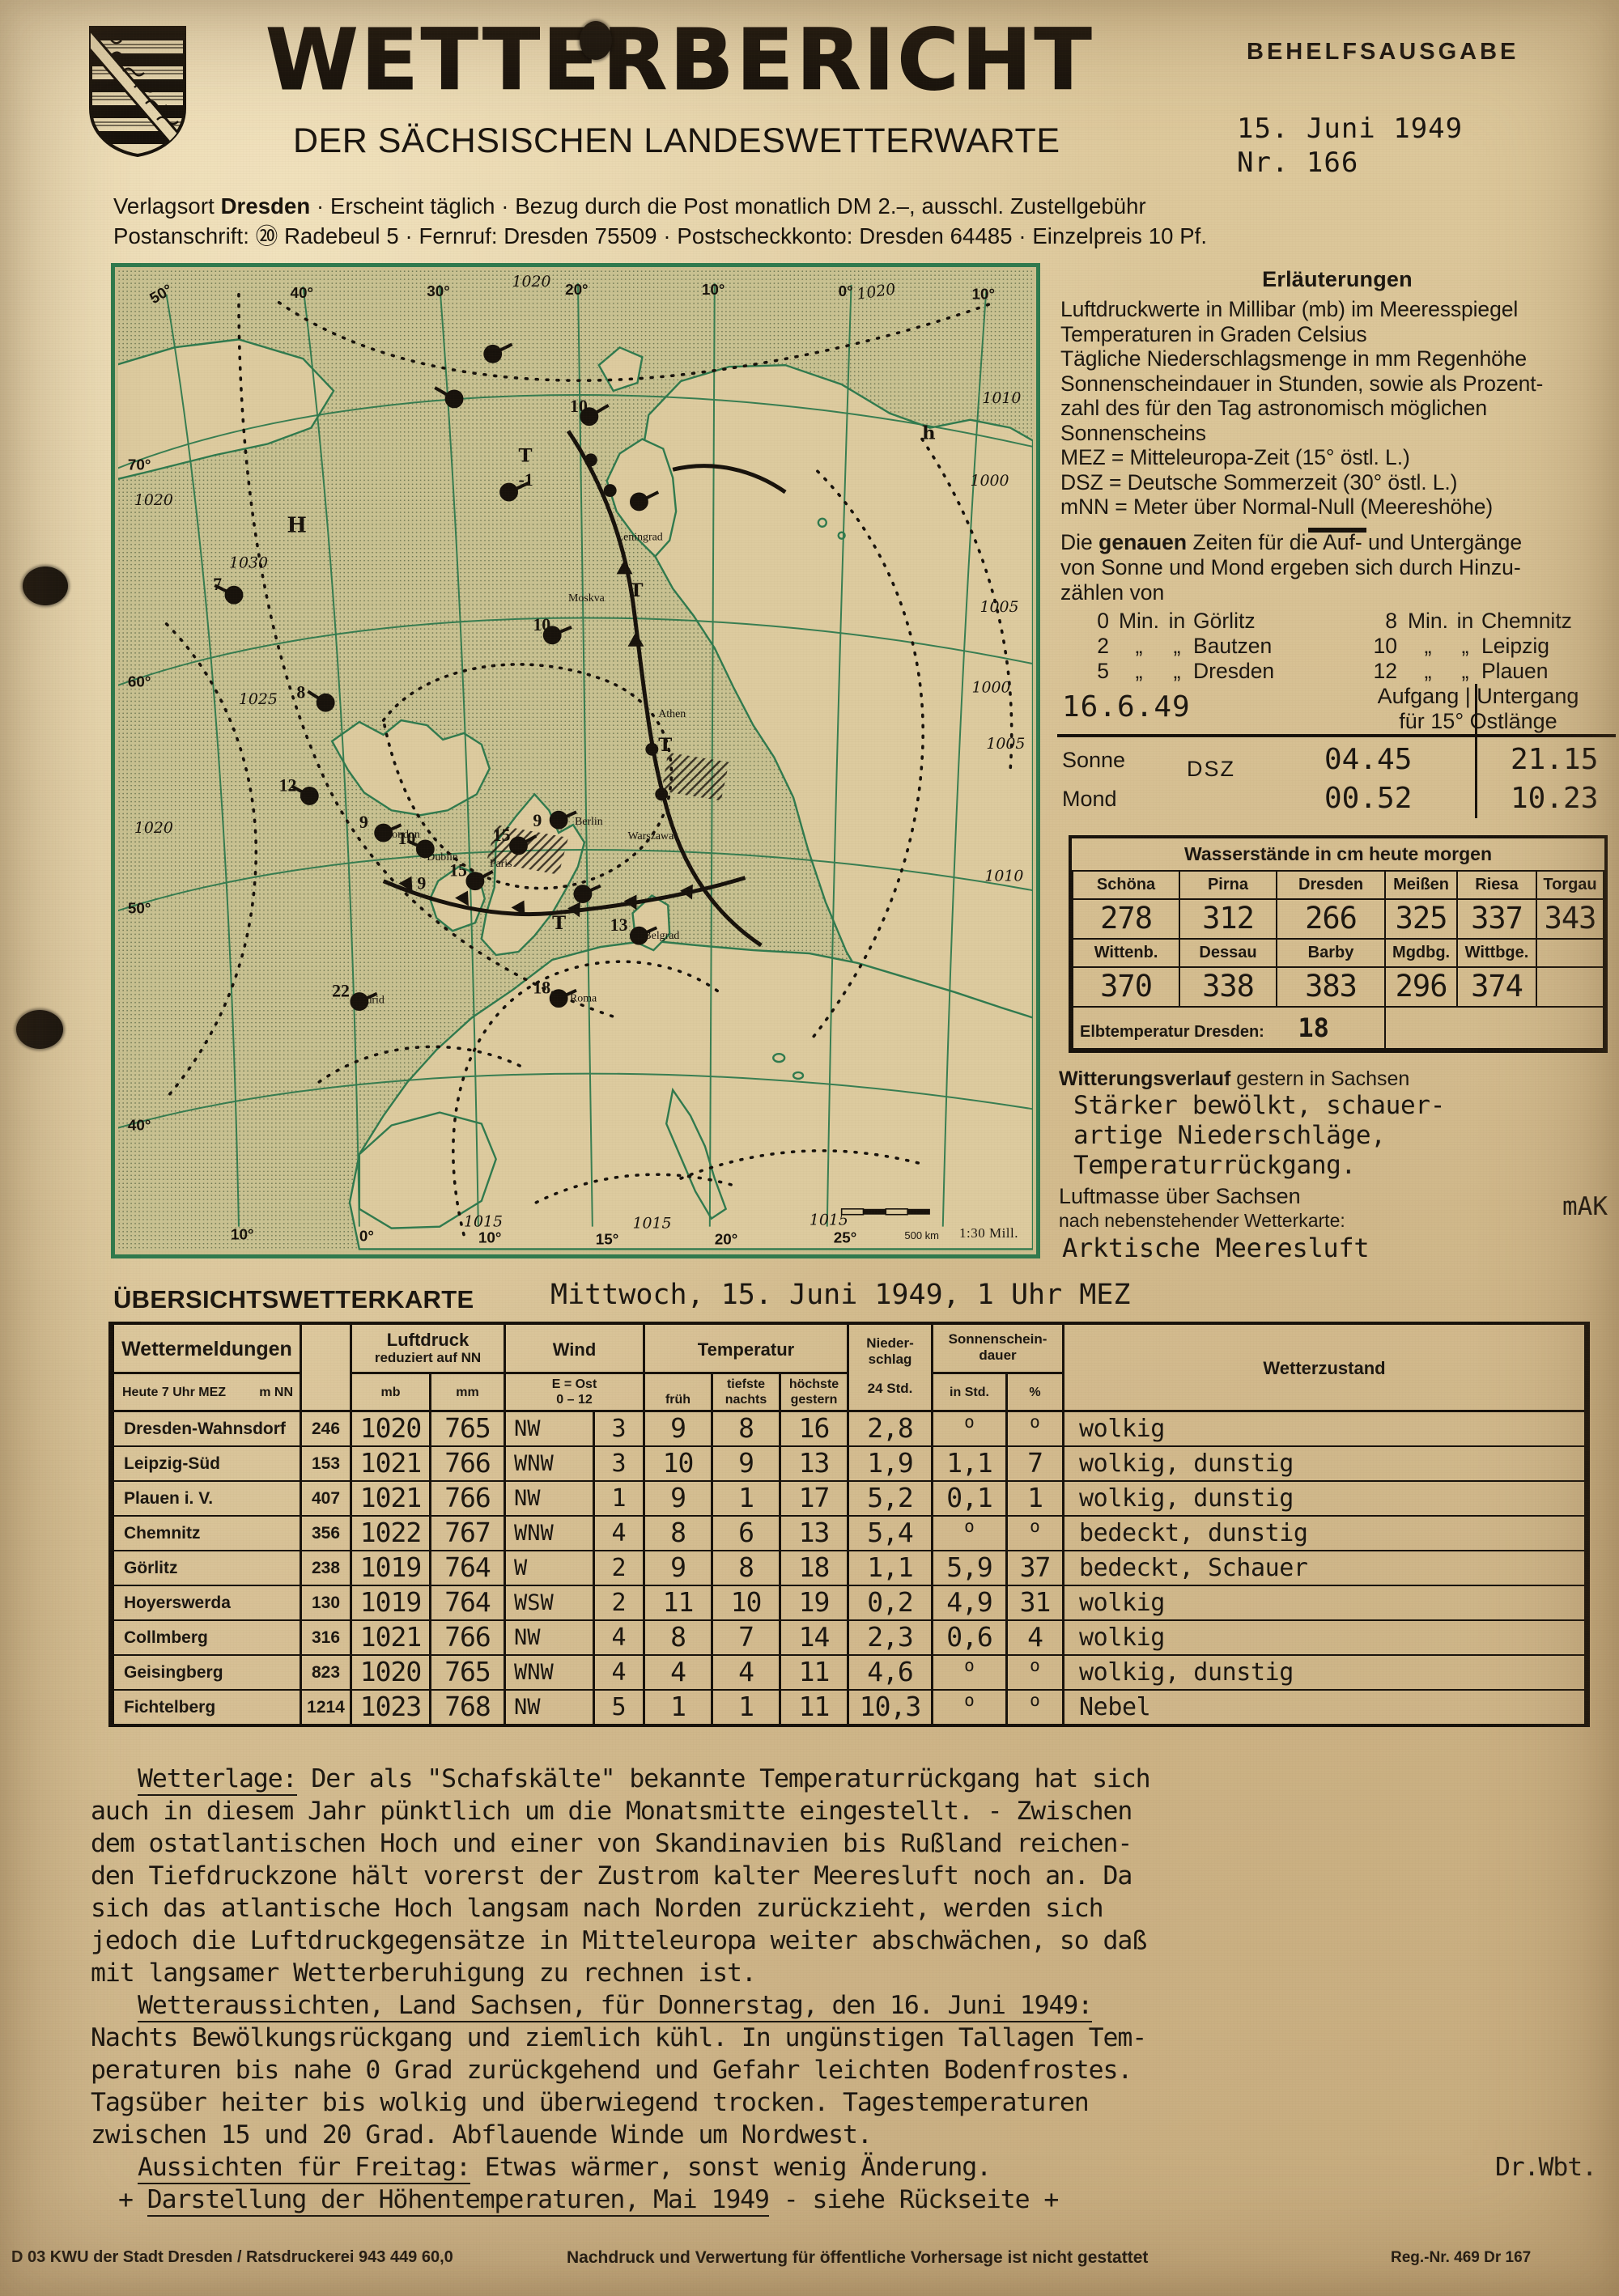  I want to click on elbe-temp-value: 18, so click(1313, 1027).